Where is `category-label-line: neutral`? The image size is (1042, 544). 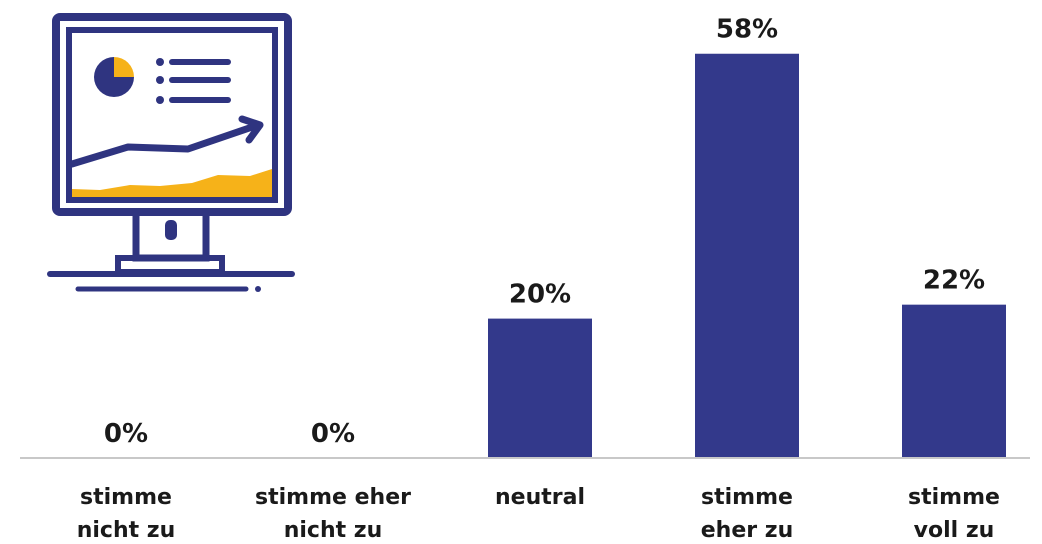
category-label-line: neutral is located at coordinates (540, 497).